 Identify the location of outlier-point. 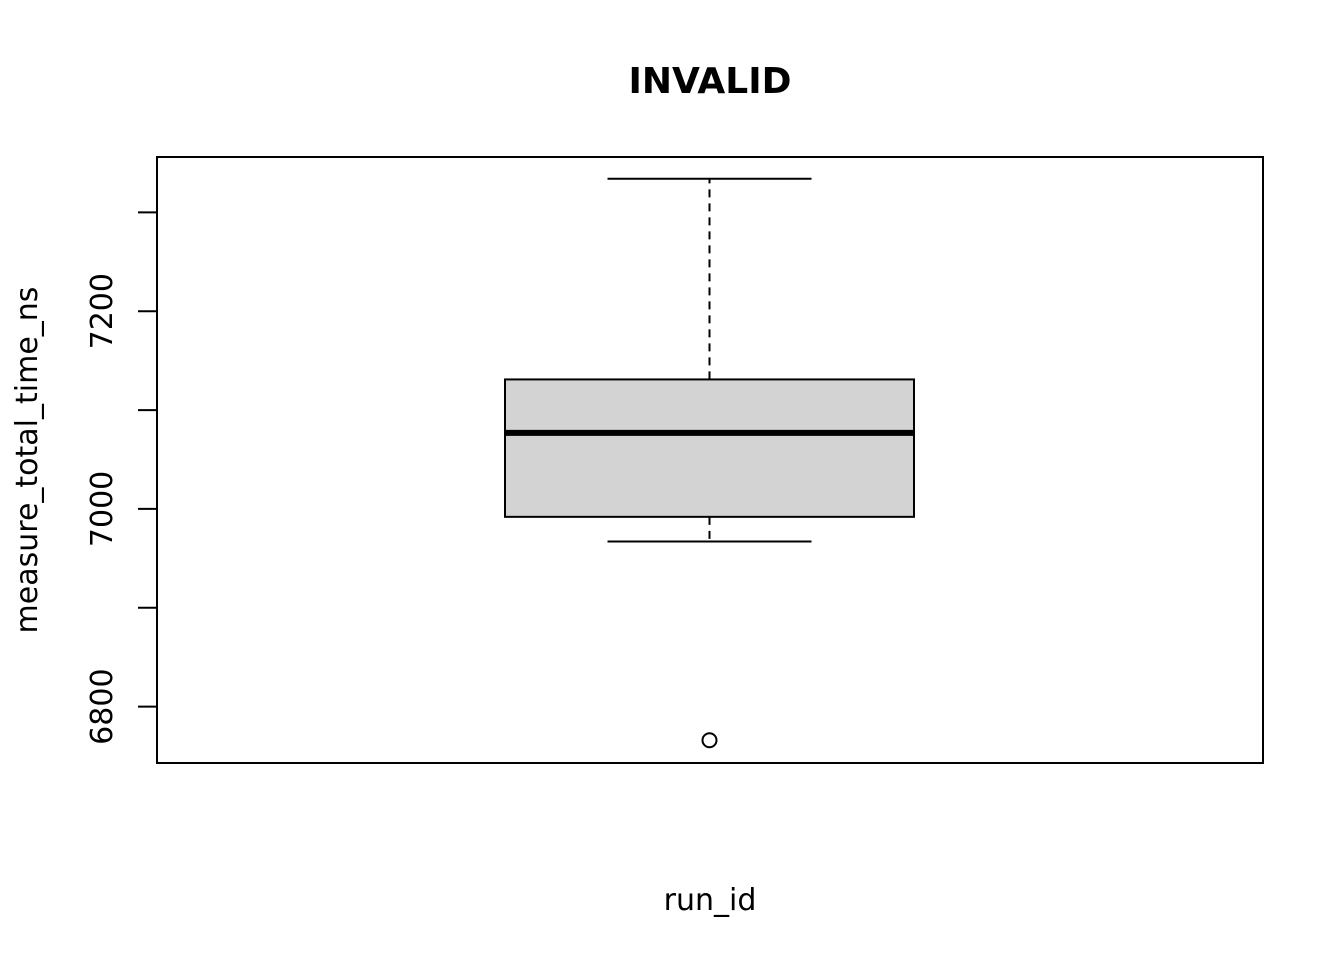
(709, 740).